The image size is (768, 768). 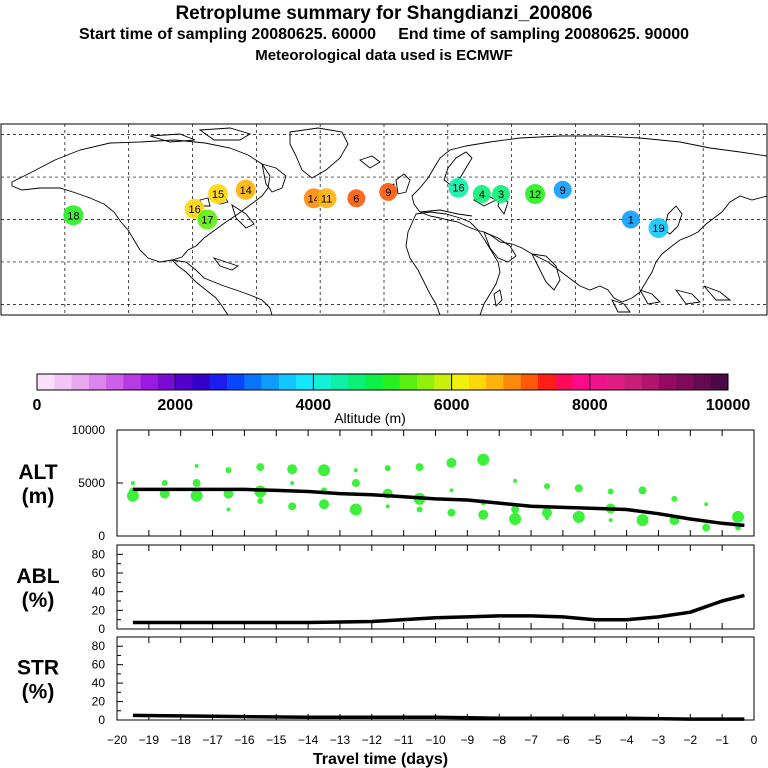 I want to click on colorbar-tick-label: 0, so click(x=37, y=405).